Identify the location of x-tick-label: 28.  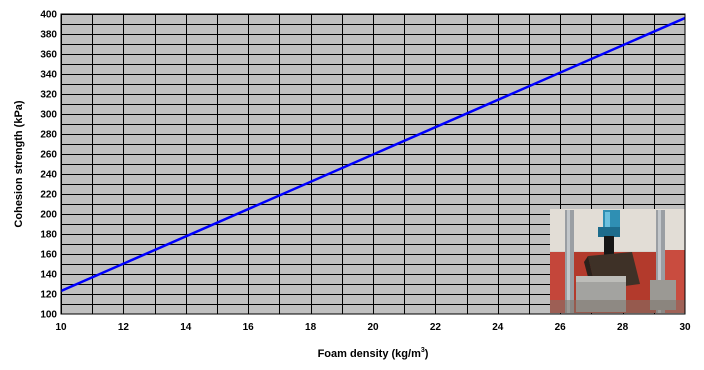
(623, 327).